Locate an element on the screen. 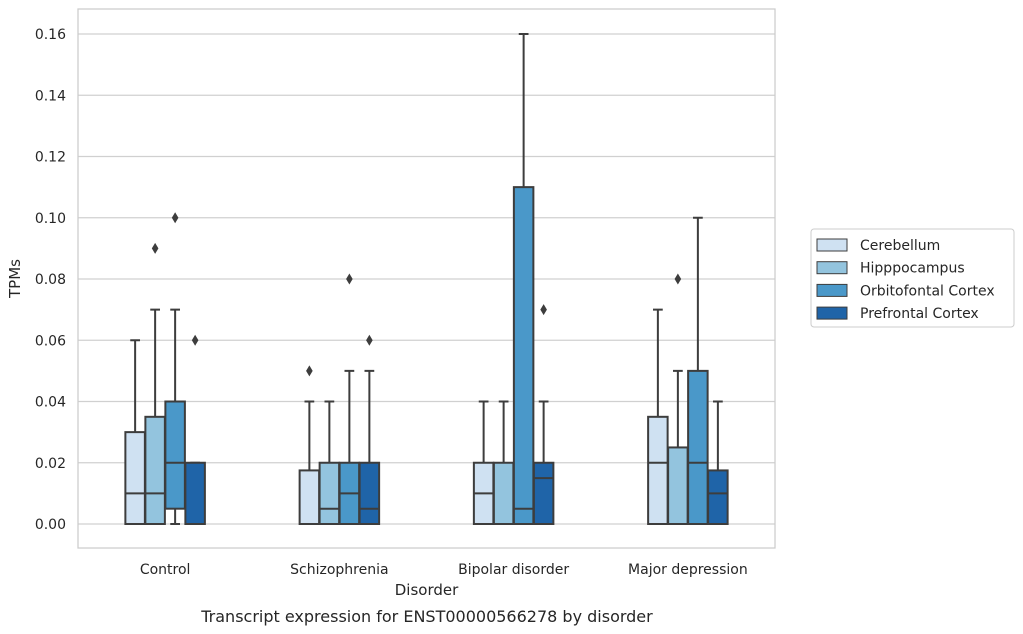  y-tick-label: 0.06 is located at coordinates (50, 341).